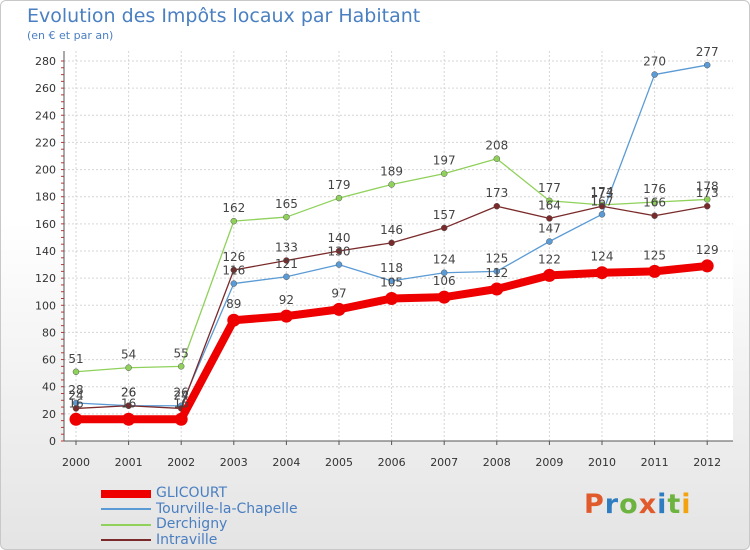 This screenshot has height=550, width=750. I want to click on data-label: 129, so click(707, 250).